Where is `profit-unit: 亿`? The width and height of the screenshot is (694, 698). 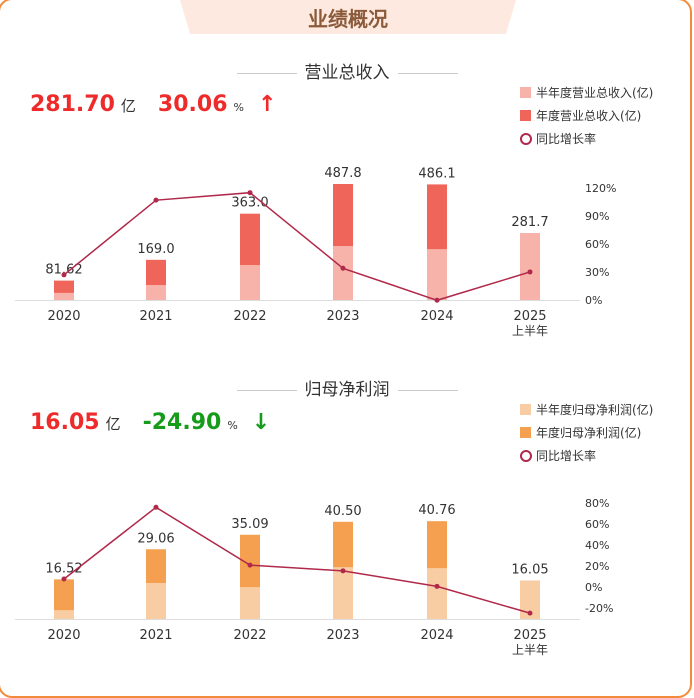
profit-unit: 亿 is located at coordinates (113, 424).